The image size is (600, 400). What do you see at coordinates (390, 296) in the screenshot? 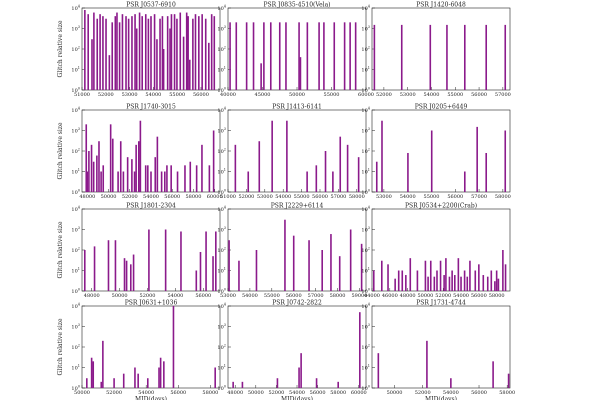
I see `x-tick-label: 46000` at bounding box center [390, 296].